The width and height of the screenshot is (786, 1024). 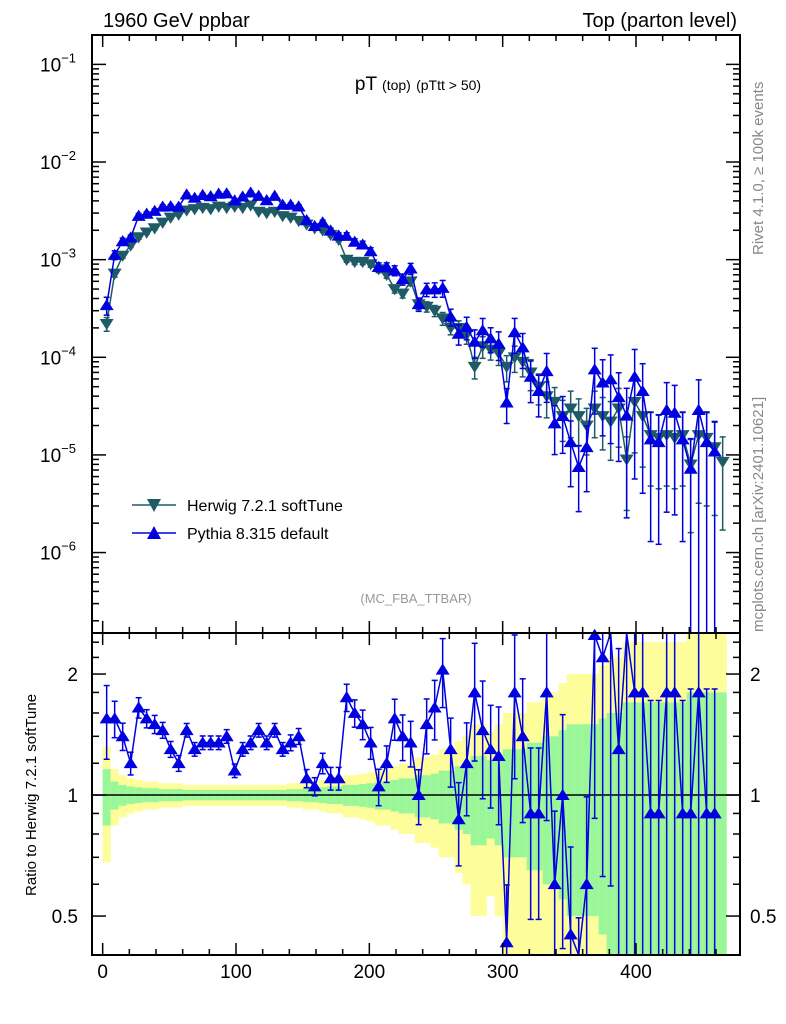 I want to click on x-tick-label: 300, so click(x=503, y=972).